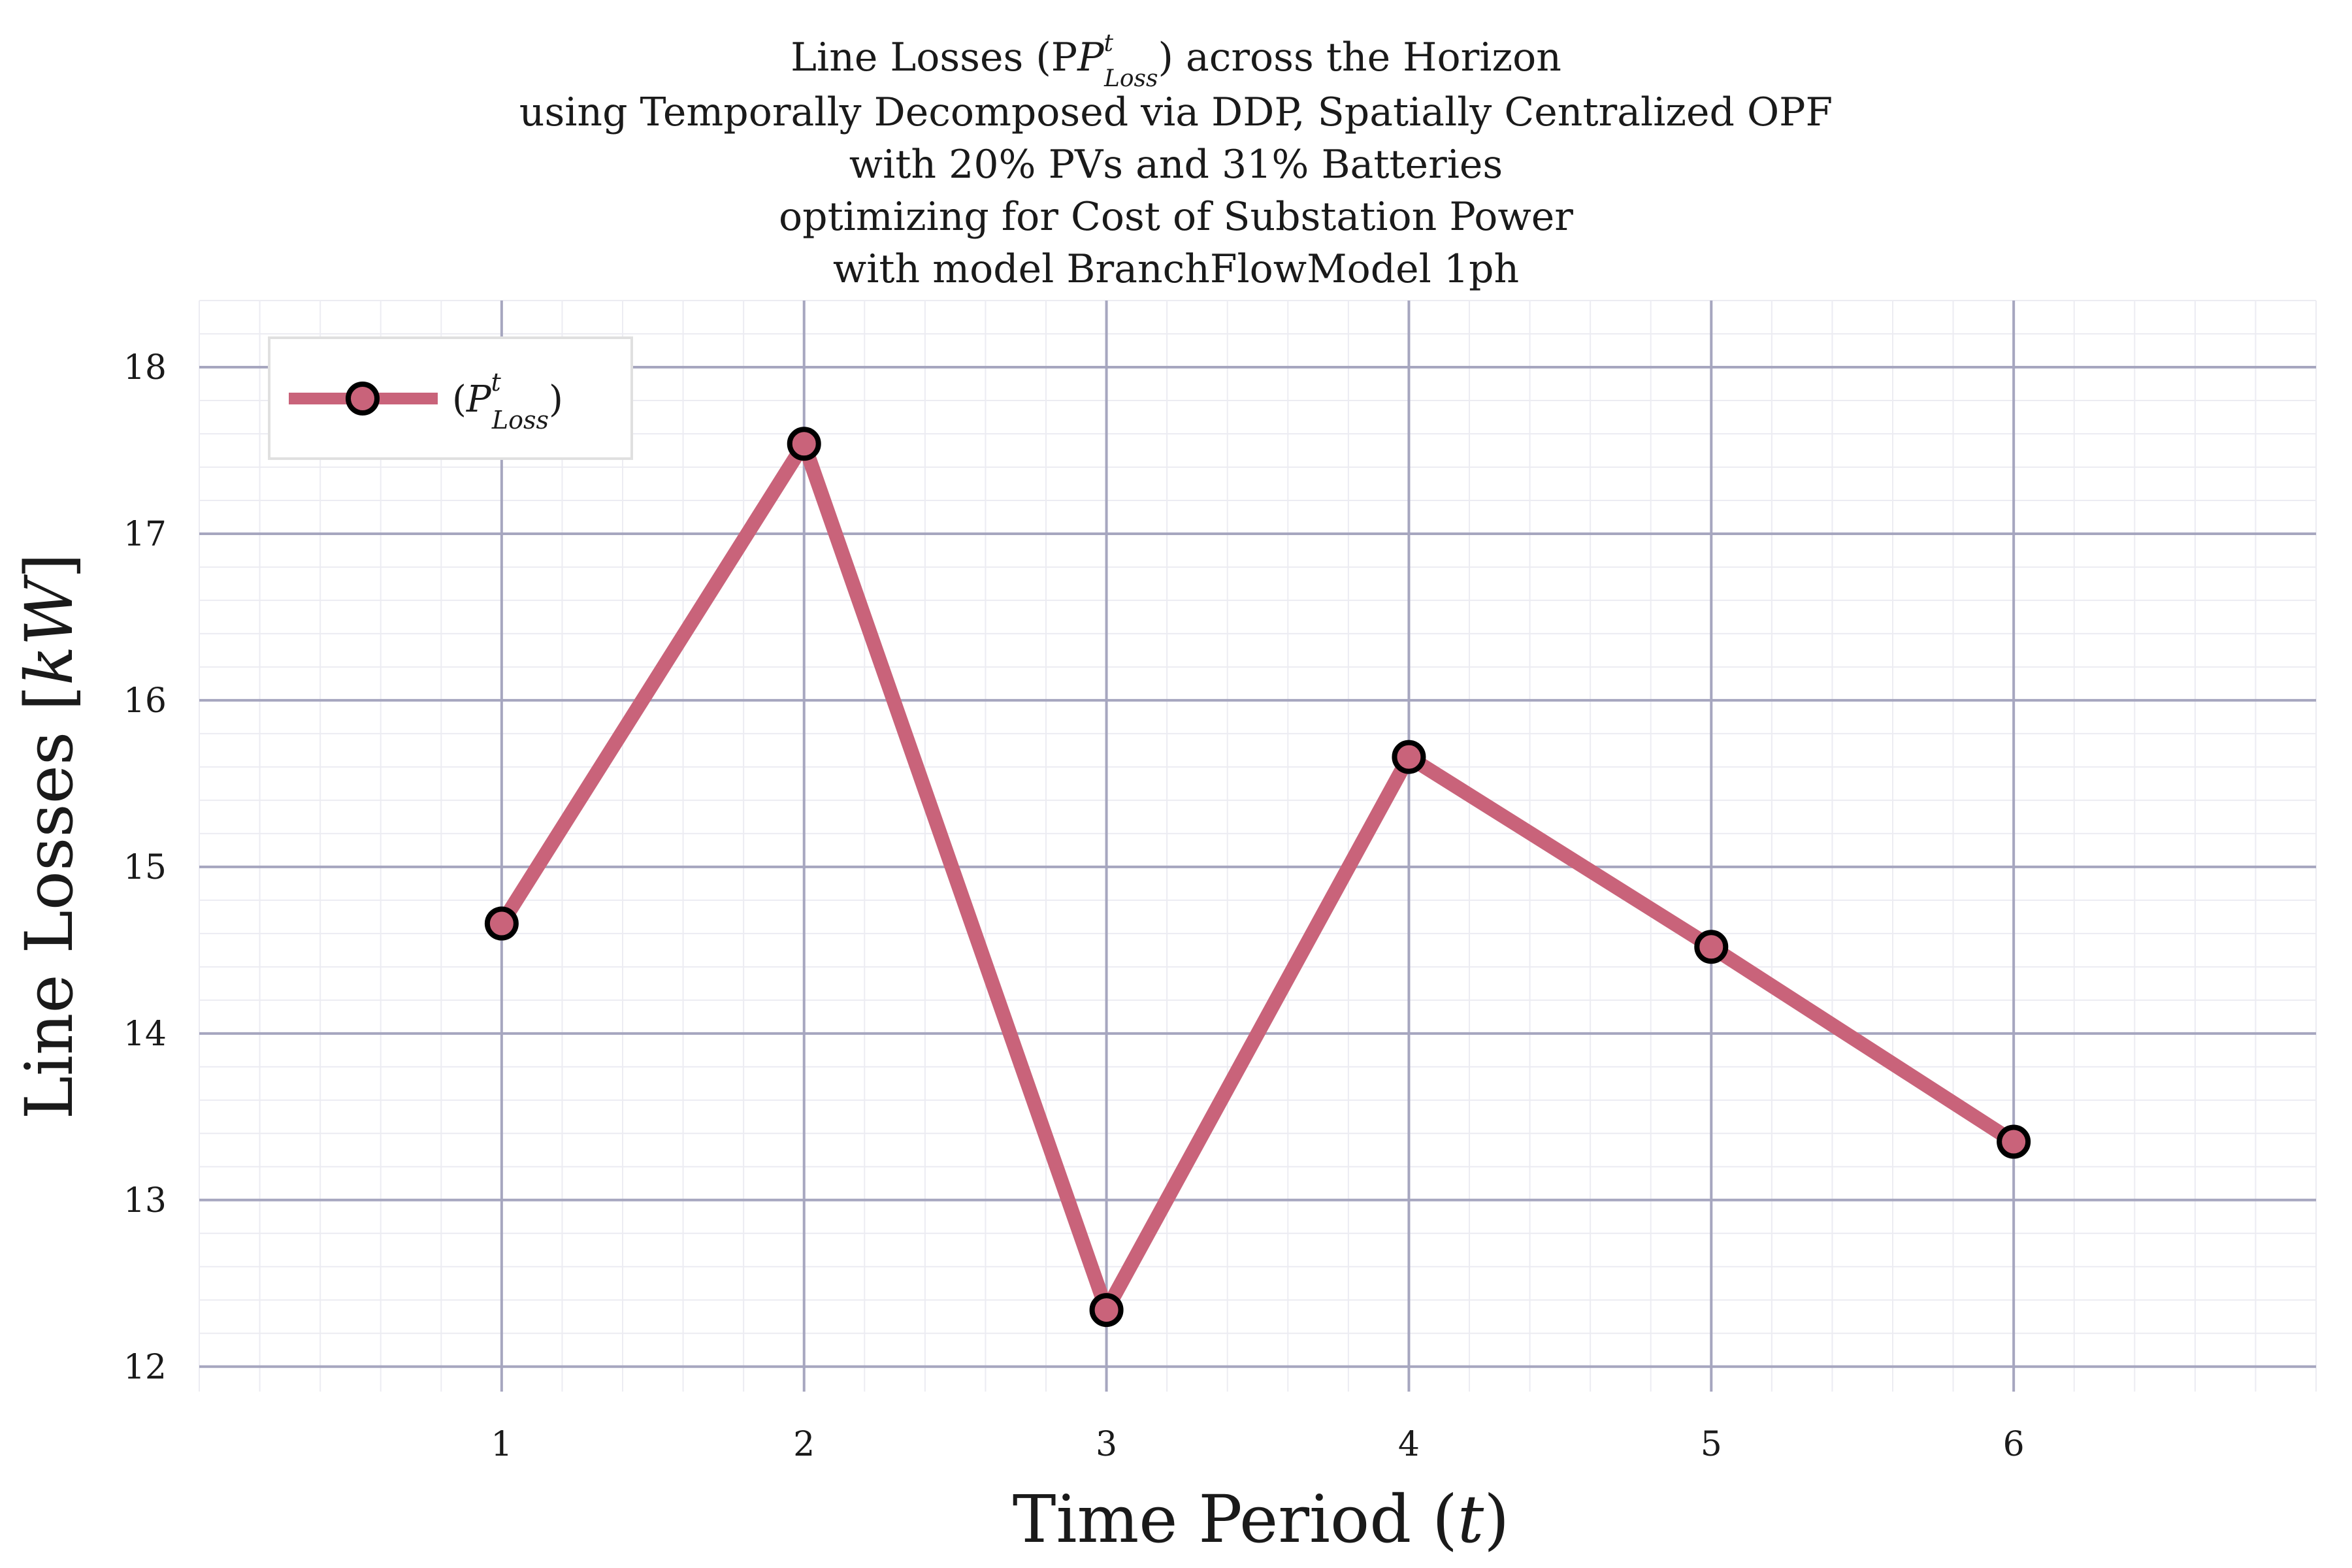 Image resolution: width=2352 pixels, height=1568 pixels. What do you see at coordinates (1176, 61) in the screenshot?
I see `title-line-1: Line Losses (PPt Loss) across the Horizon` at bounding box center [1176, 61].